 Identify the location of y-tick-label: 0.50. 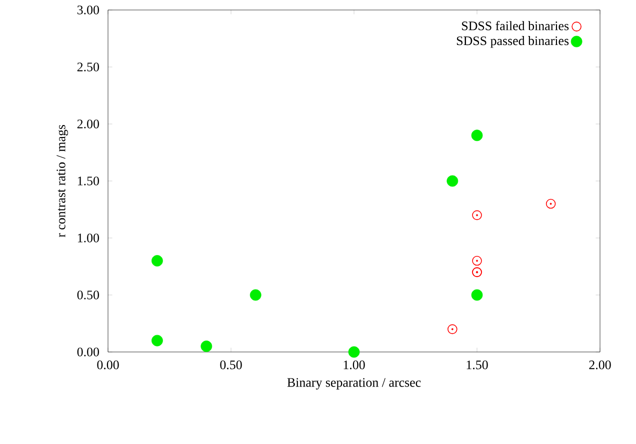
(88, 295).